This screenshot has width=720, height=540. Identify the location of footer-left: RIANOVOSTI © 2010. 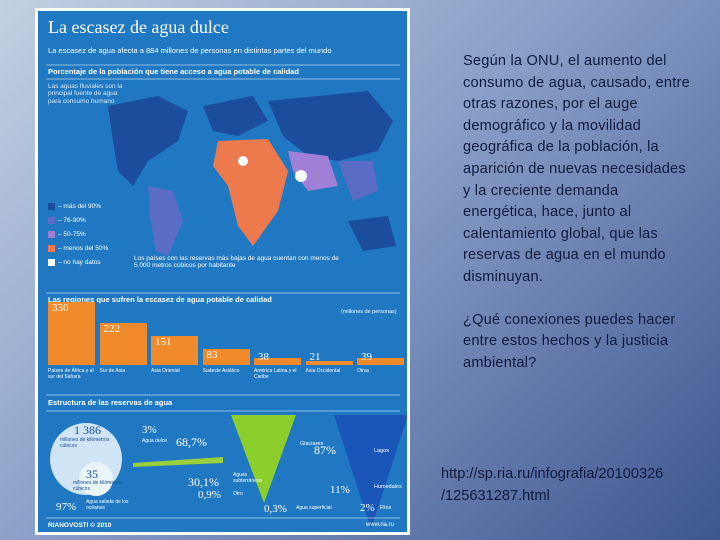
(80, 525).